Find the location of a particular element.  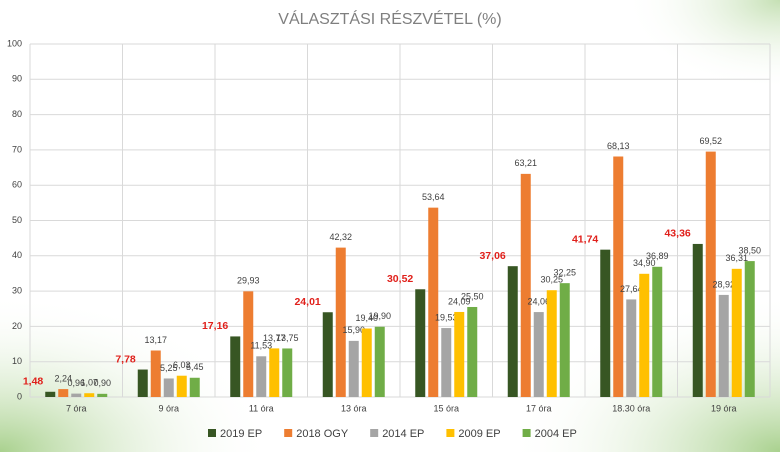

value-label: 28,92 is located at coordinates (723, 284).